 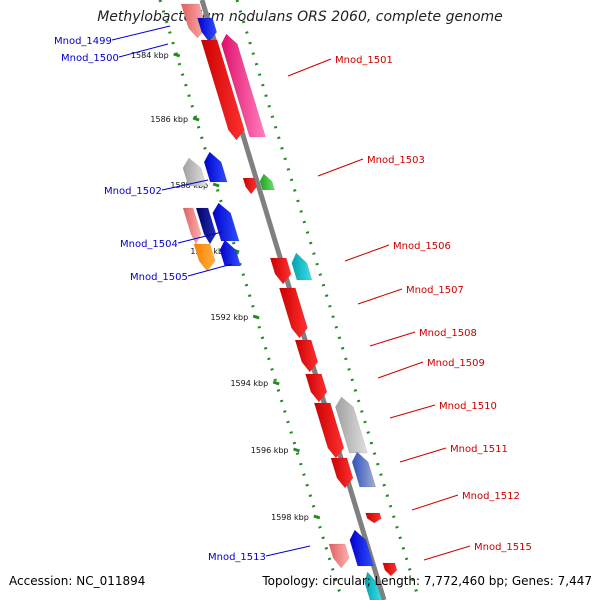 I want to click on kbp-label: 1584 kbp, so click(x=150, y=55).